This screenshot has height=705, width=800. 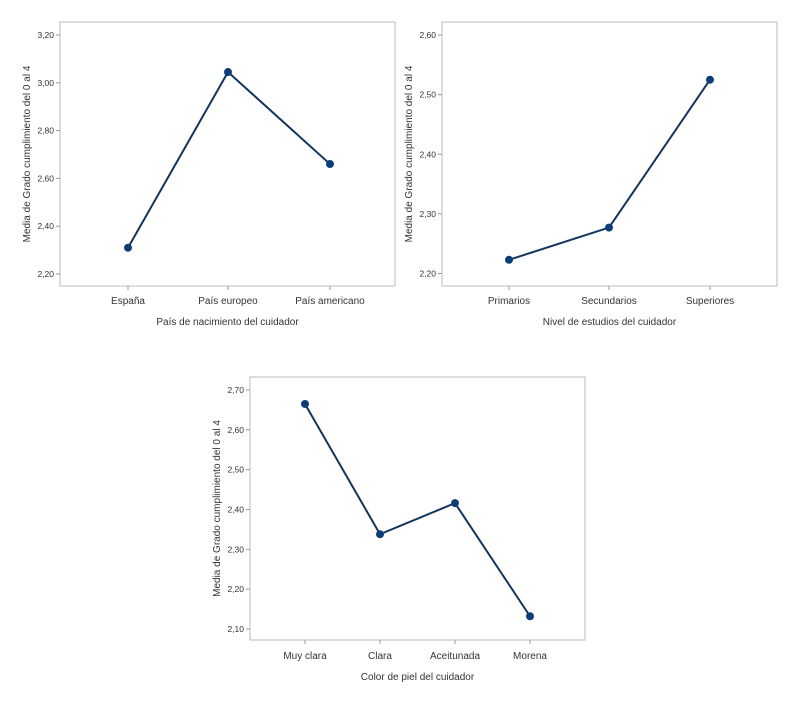 What do you see at coordinates (710, 301) in the screenshot?
I see `x-tick-label: Superiores` at bounding box center [710, 301].